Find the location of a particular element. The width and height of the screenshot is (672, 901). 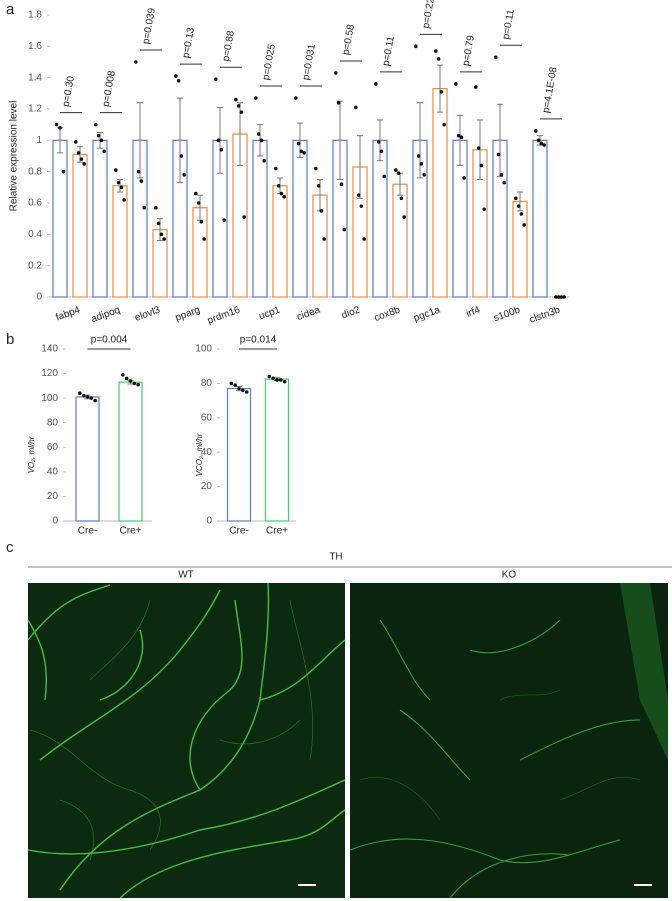

y-axis-label: Relative expression level is located at coordinates (14, 156).